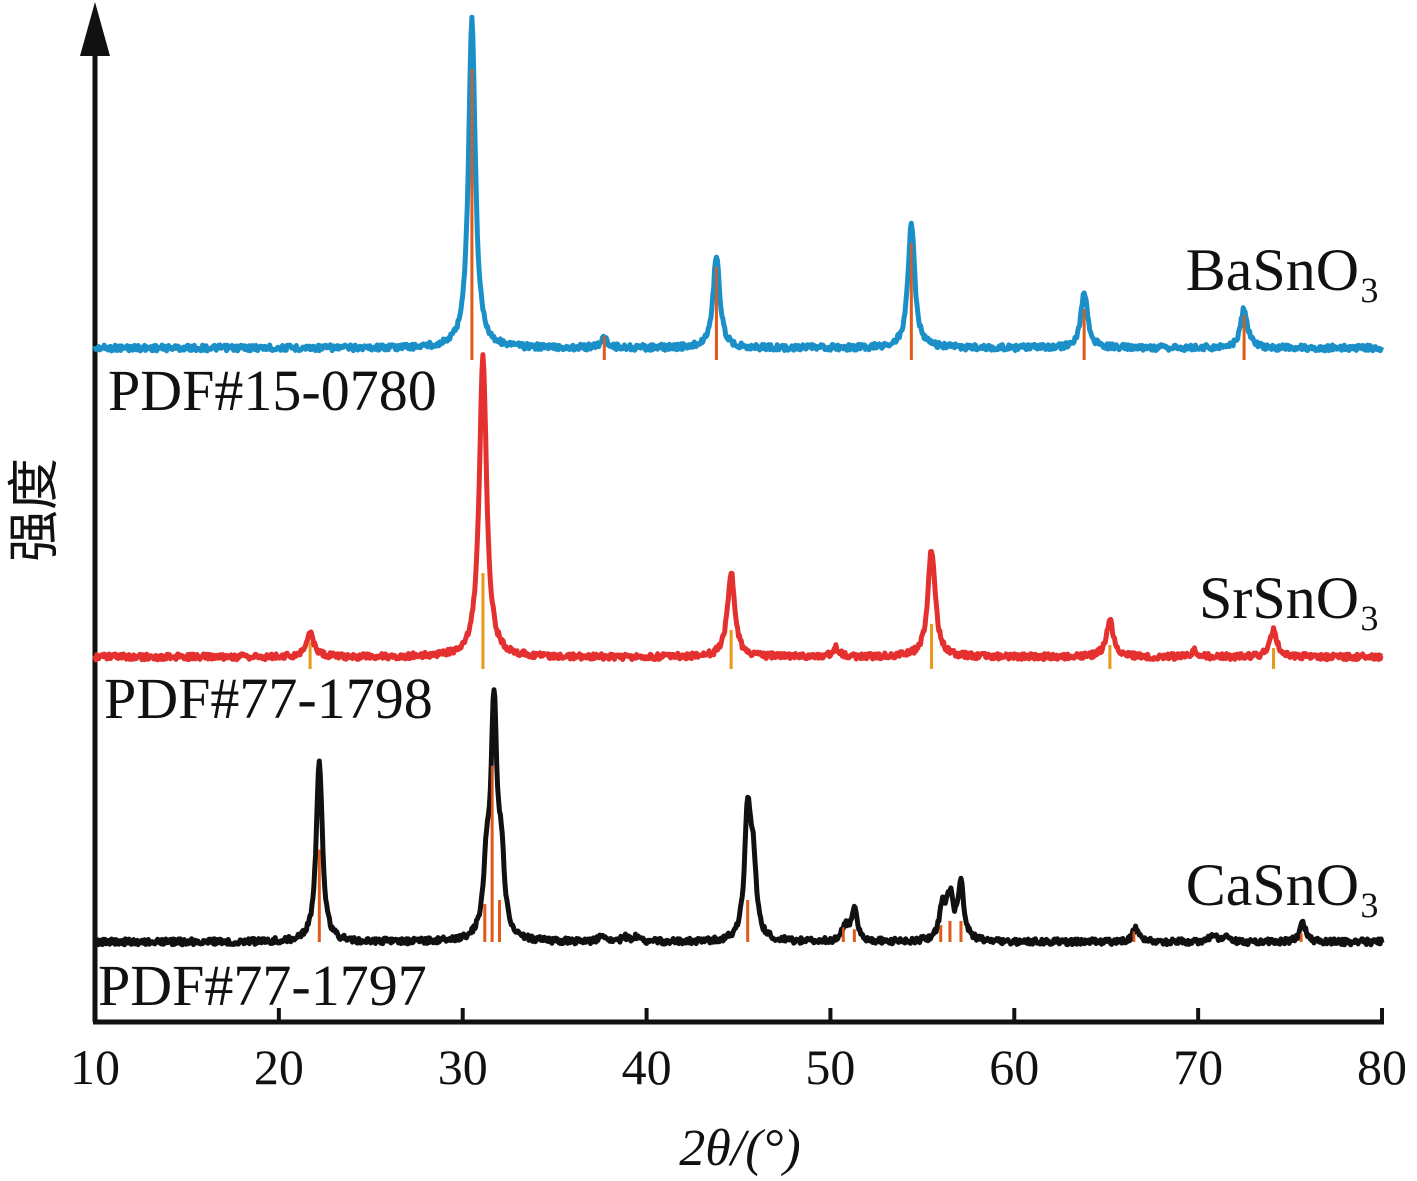 The image size is (1417, 1181). Describe the element at coordinates (279, 1067) in the screenshot. I see `x-tick-label-20: 20` at that location.